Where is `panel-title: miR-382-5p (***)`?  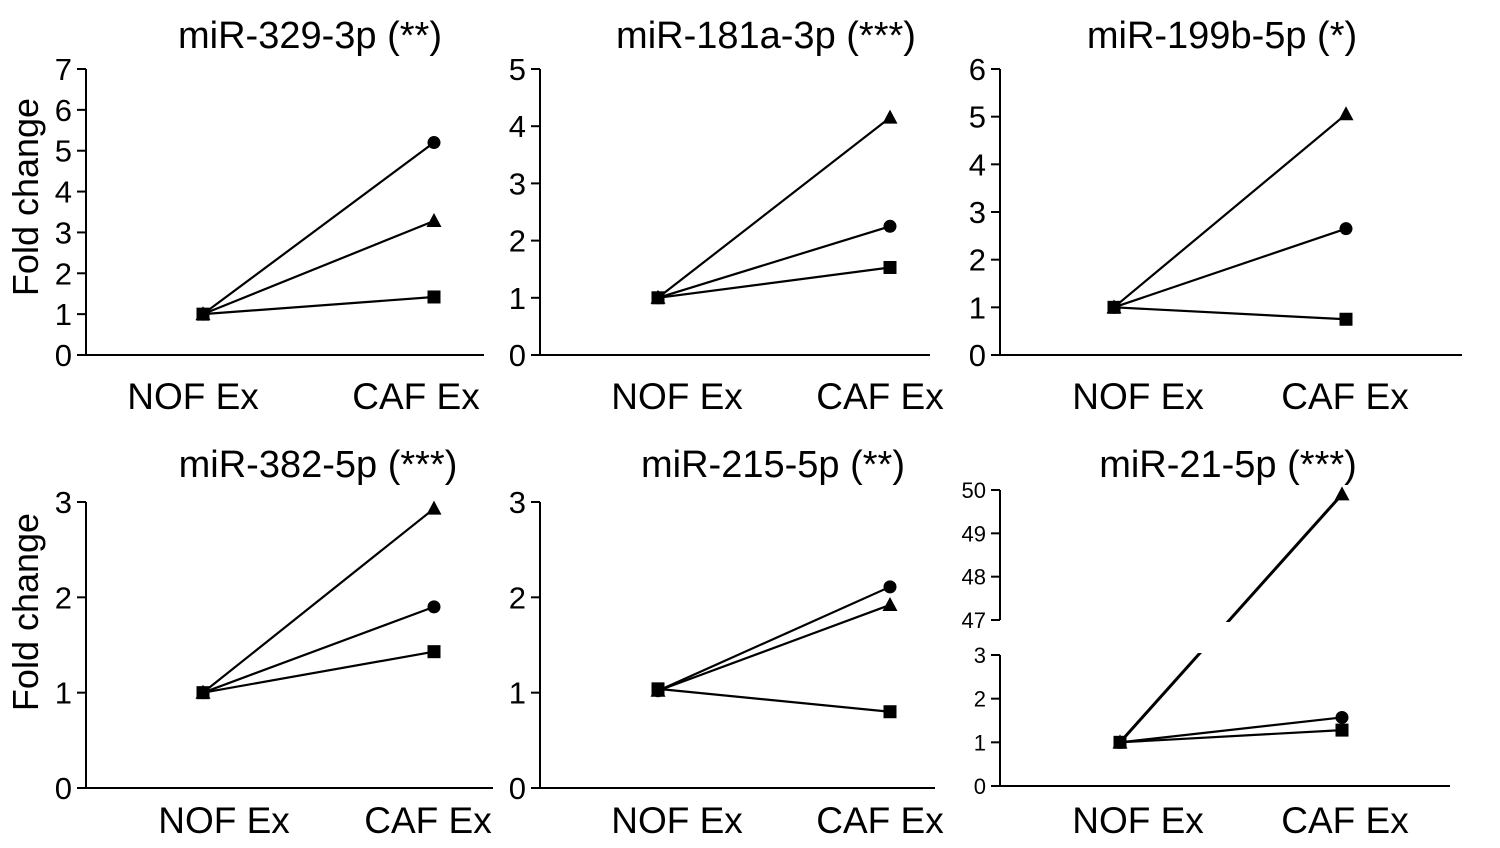 panel-title: miR-382-5p (***) is located at coordinates (318, 465).